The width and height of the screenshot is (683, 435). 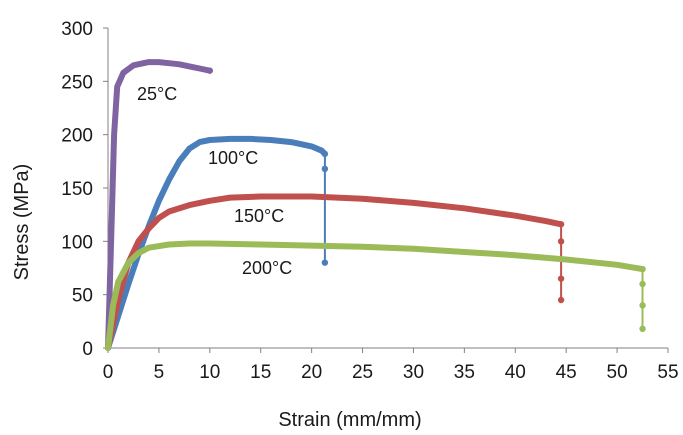 I want to click on x-tick-label-25: 25, so click(x=362, y=372).